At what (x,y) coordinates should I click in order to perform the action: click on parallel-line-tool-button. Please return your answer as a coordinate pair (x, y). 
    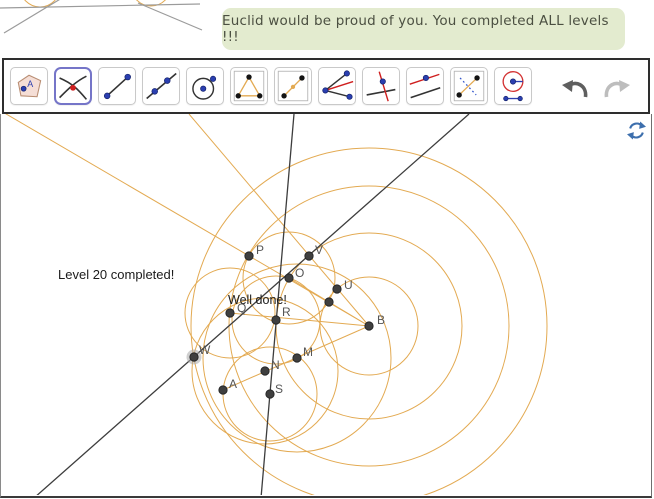
    Looking at the image, I should click on (425, 86).